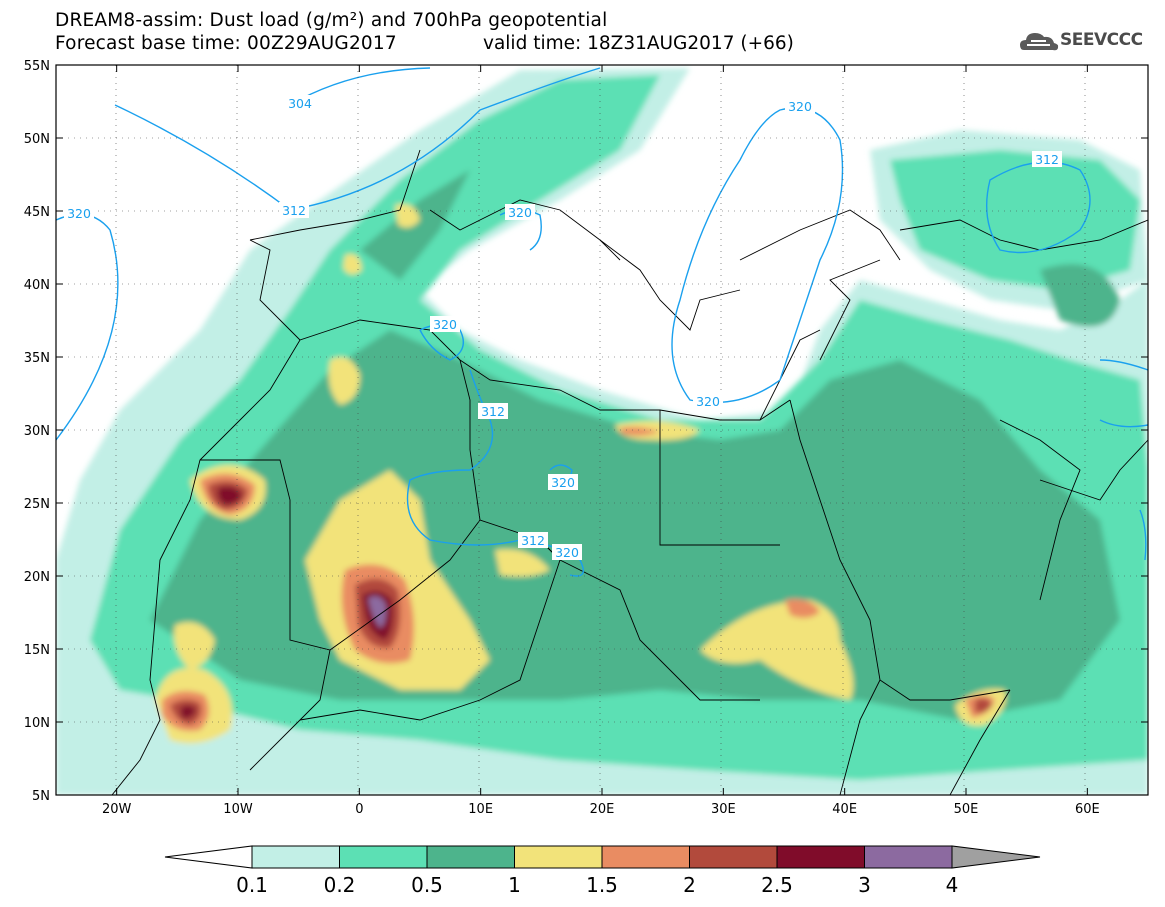 This screenshot has height=907, width=1165. What do you see at coordinates (339, 885) in the screenshot?
I see `colorbar-label: 0.2` at bounding box center [339, 885].